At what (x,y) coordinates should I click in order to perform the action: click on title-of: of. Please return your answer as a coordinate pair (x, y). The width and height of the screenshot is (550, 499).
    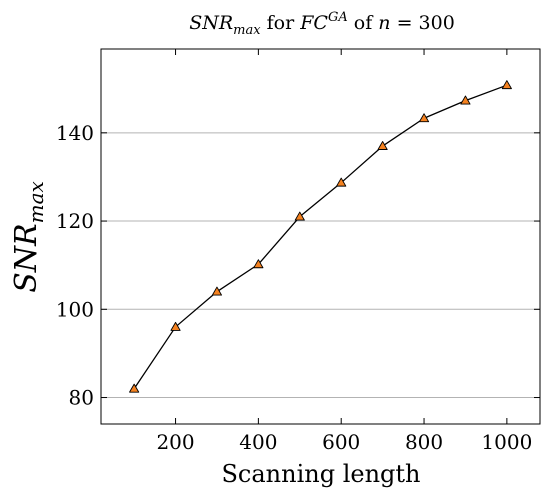
    Looking at the image, I should click on (363, 23).